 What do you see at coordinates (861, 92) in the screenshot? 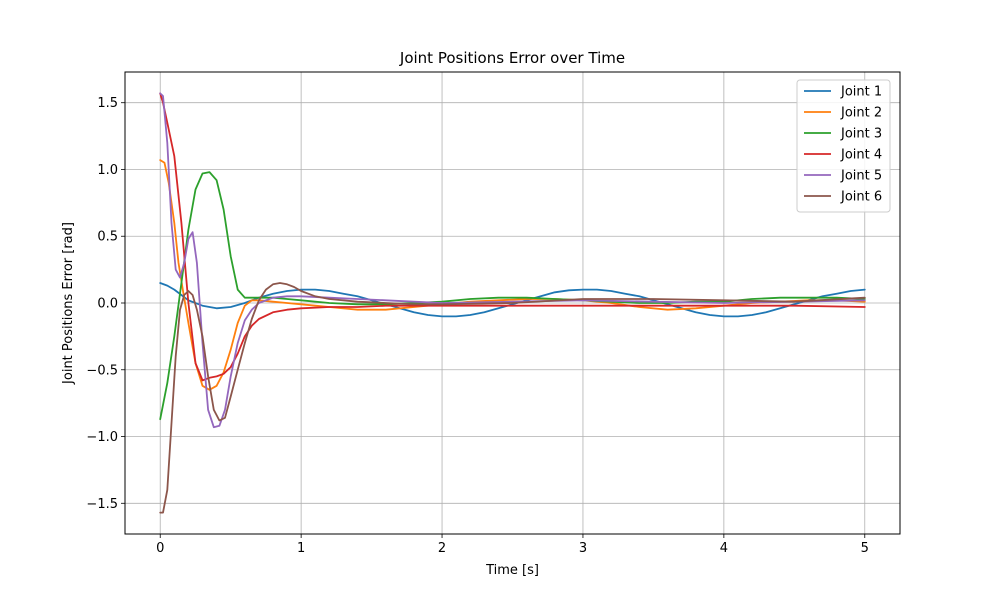
I see `legend-label-joint-1: Joint 1` at bounding box center [861, 92].